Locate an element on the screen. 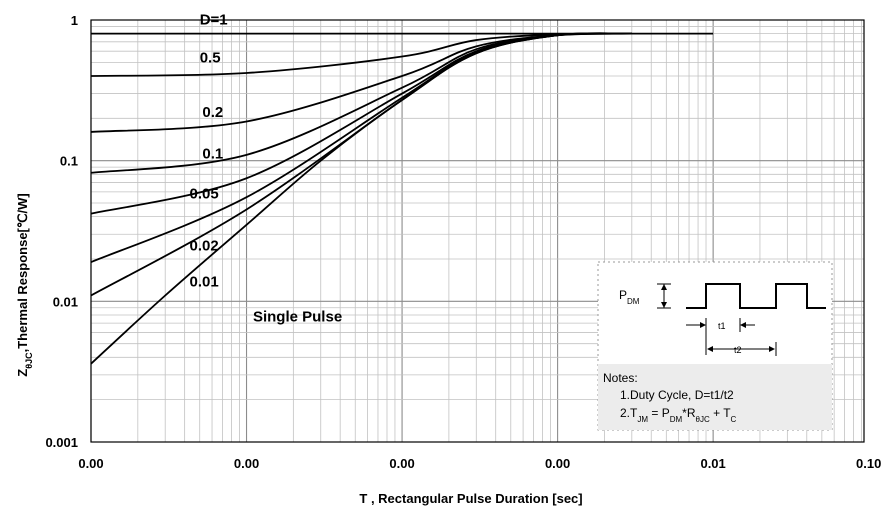 This screenshot has width=884, height=512. y-axis-title-rest: ,Thermal Response[℃/W] is located at coordinates (22, 272).